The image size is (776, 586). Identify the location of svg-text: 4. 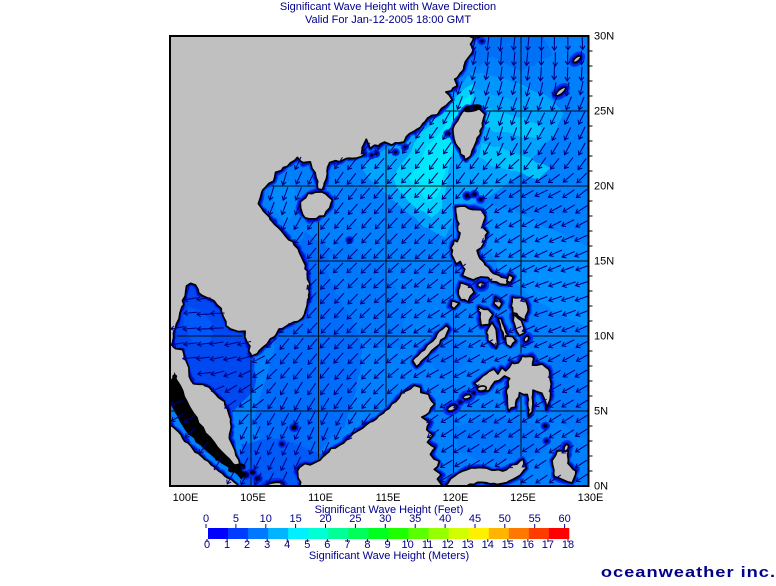
(287, 545).